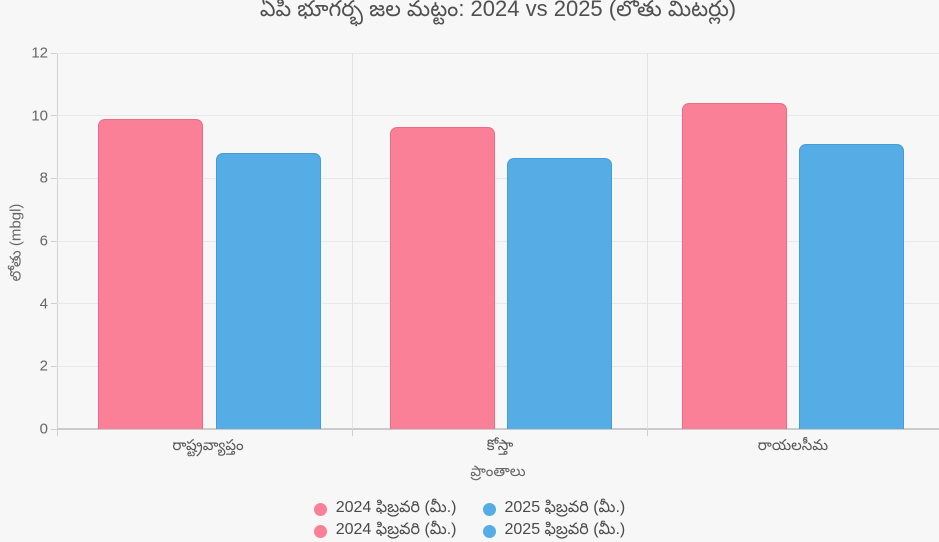  I want to click on x-category-label: రాయలసీమ, so click(793, 445).